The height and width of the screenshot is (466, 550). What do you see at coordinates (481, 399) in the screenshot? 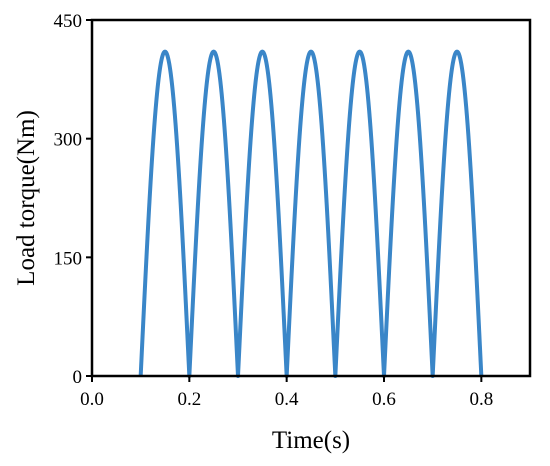
I see `x-tick-label: 0.8` at bounding box center [481, 399].